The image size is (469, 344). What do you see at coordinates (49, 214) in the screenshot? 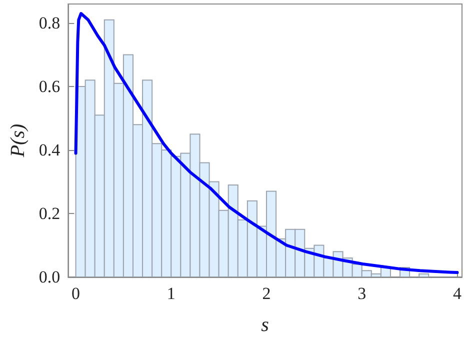
I see `y-tick-label: 0.2` at bounding box center [49, 214].